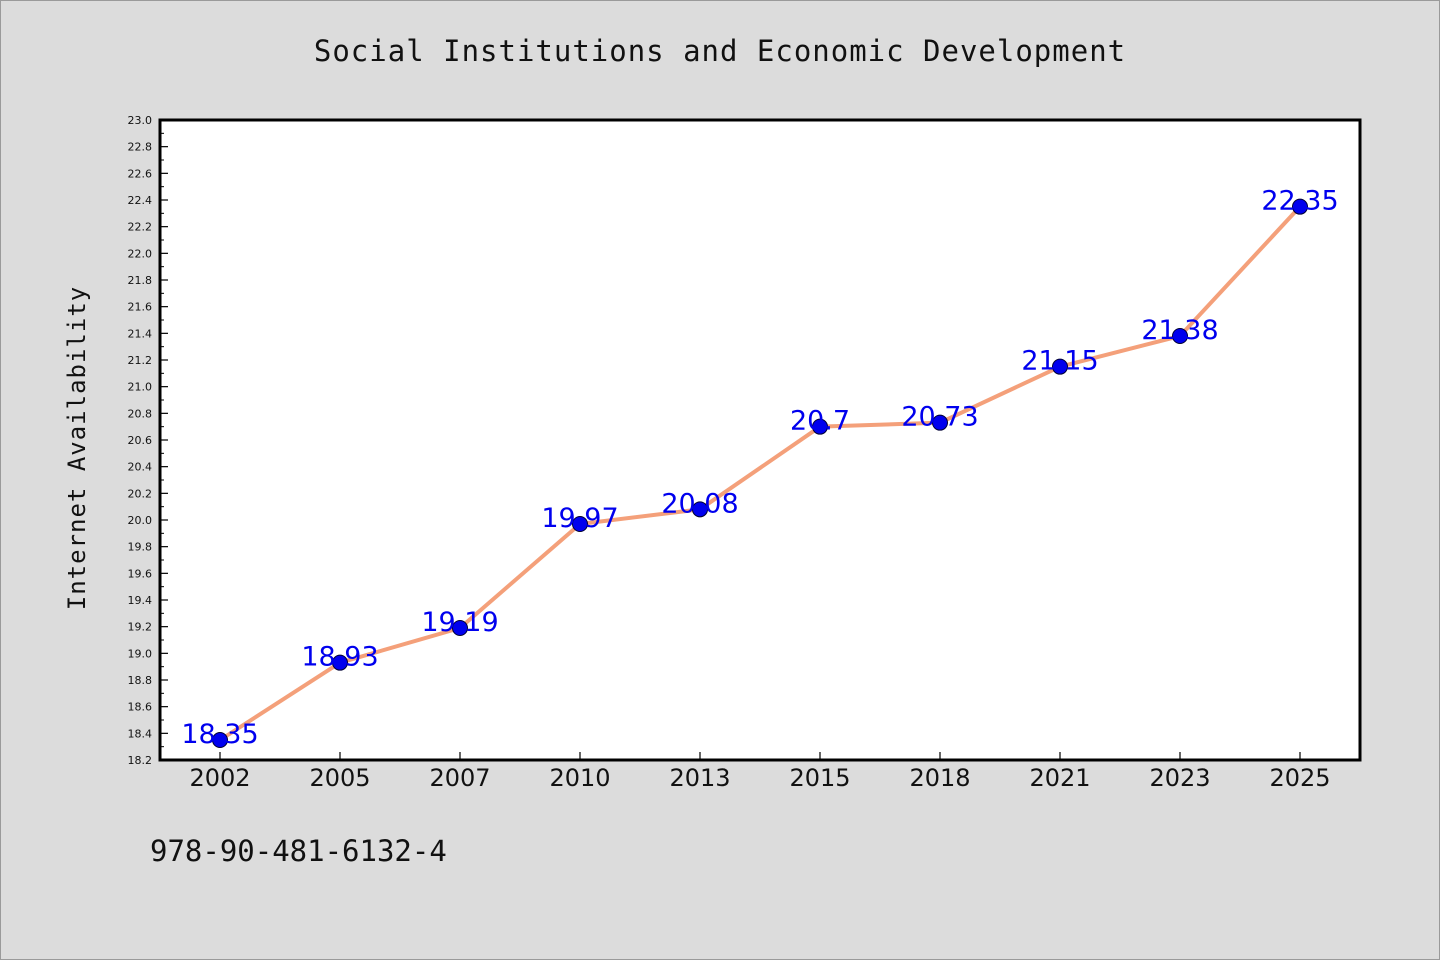  Describe the element at coordinates (760, 772) in the screenshot. I see `x-axis: 2002 2005 2007 2010 2013 2015 2018 2021 2023 2025` at that location.